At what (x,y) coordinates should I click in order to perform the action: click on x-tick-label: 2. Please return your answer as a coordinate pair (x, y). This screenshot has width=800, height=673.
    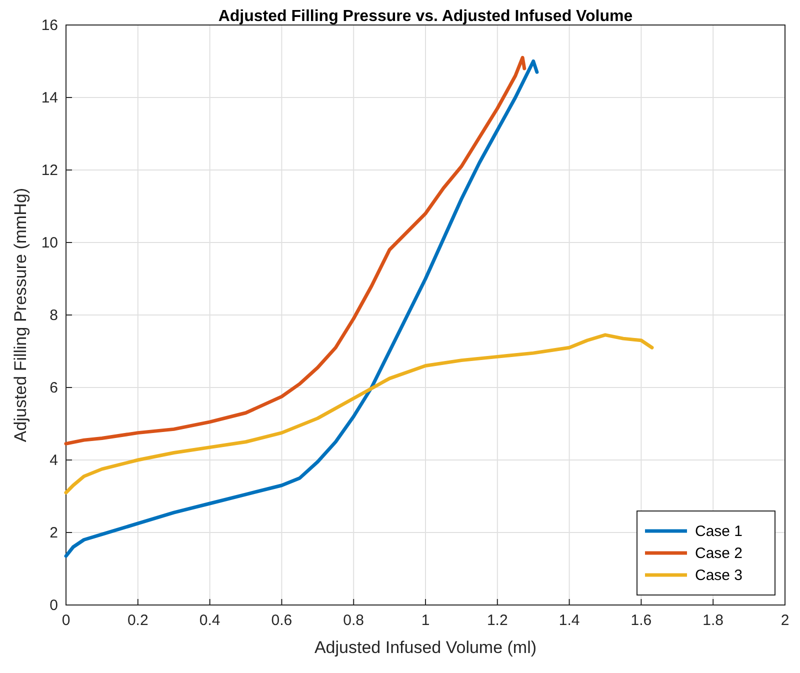
    Looking at the image, I should click on (785, 620).